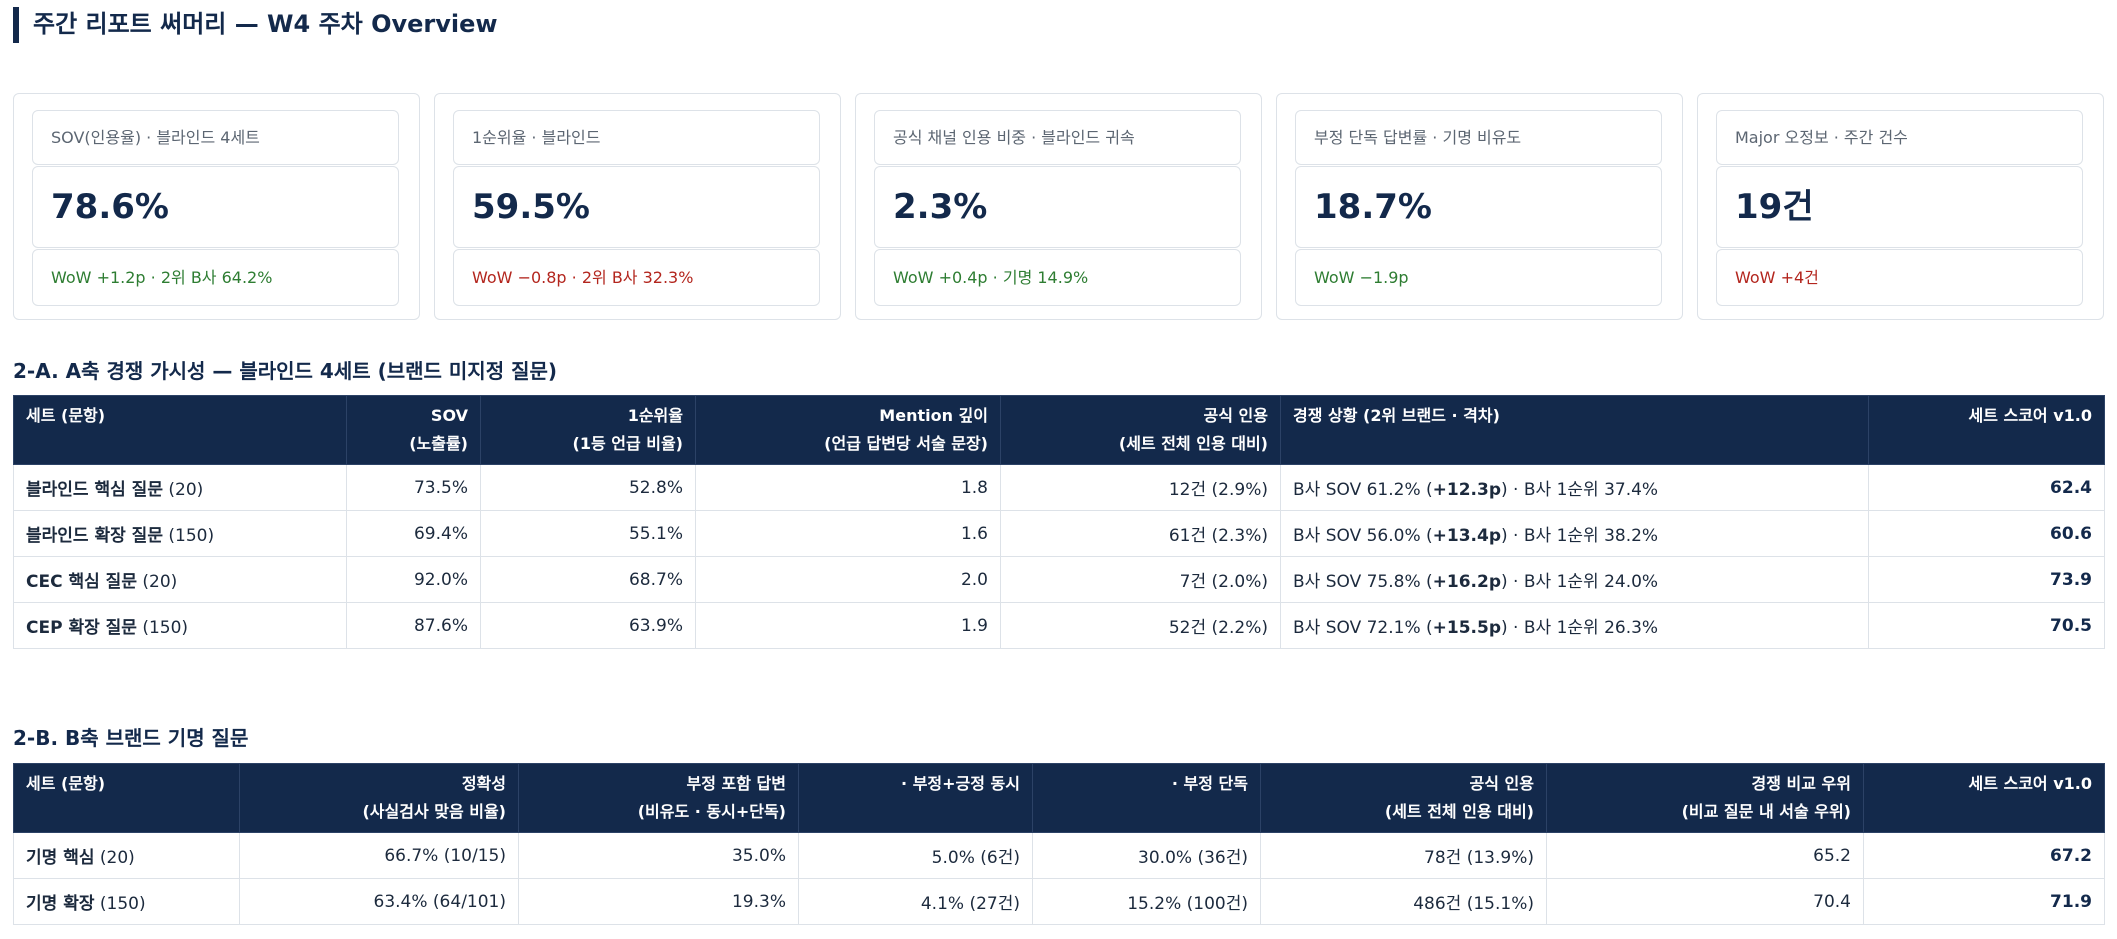 This screenshot has width=2117, height=939. I want to click on cell-set: CEP 확장 질문 (150), so click(180, 625).